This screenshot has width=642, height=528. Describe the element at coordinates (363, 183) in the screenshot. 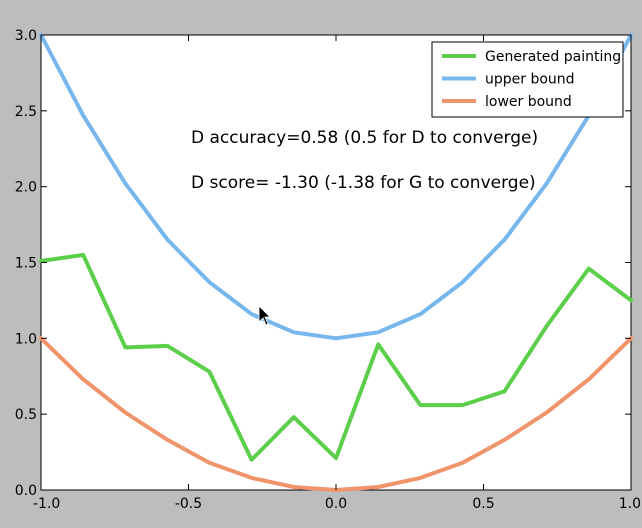

I see `annotation-d-score: D score= -1.30 (-1.38 for G to converge)` at that location.